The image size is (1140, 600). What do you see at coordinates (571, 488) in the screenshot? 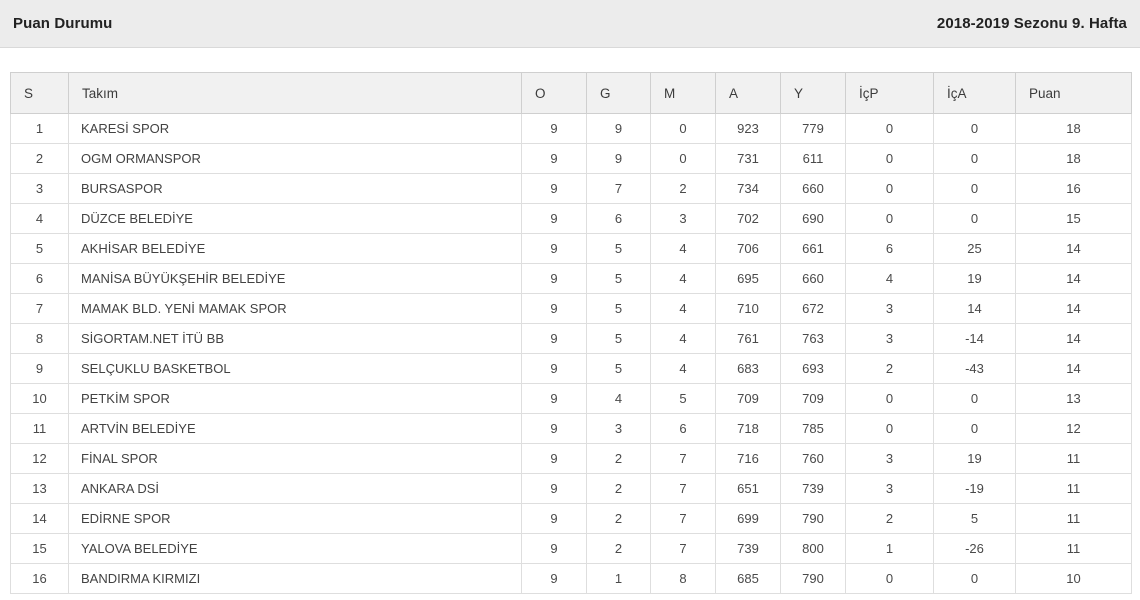
I see `table-row: 13 ANKARA DSİ 9 2 7 651 739 3 -19 11` at bounding box center [571, 488].